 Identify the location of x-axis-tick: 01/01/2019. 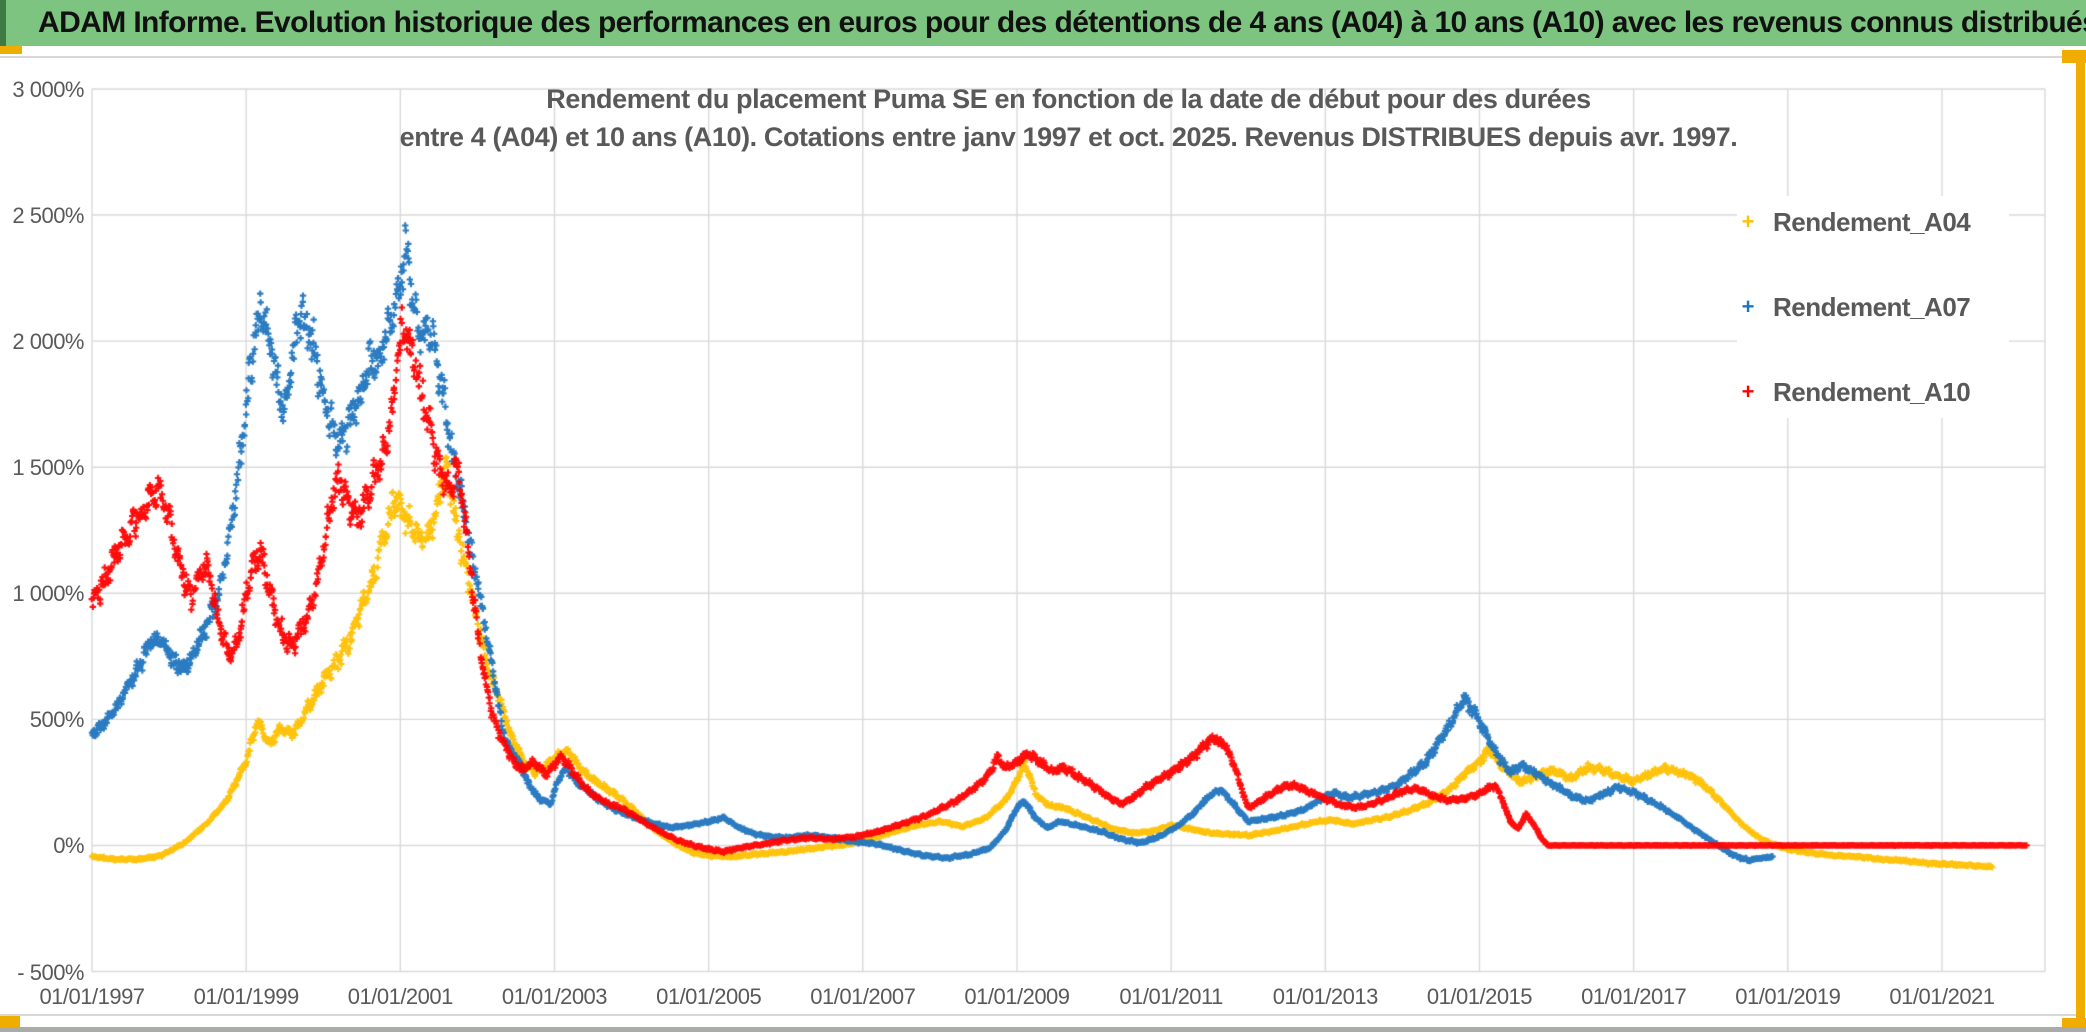
(1788, 996).